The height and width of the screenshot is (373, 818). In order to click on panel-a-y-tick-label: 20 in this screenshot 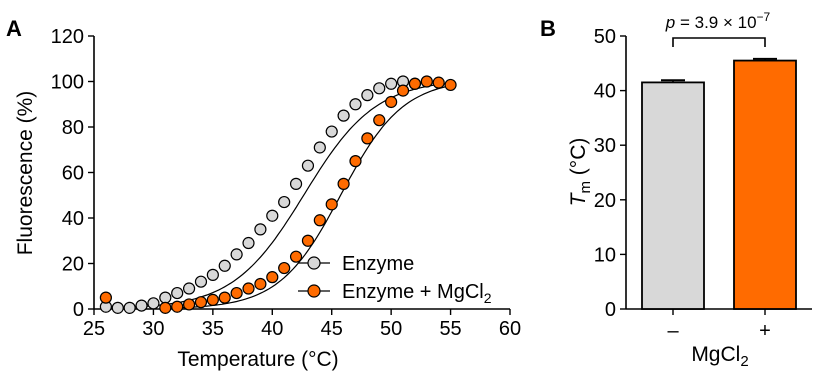, I will do `click(73, 265)`.